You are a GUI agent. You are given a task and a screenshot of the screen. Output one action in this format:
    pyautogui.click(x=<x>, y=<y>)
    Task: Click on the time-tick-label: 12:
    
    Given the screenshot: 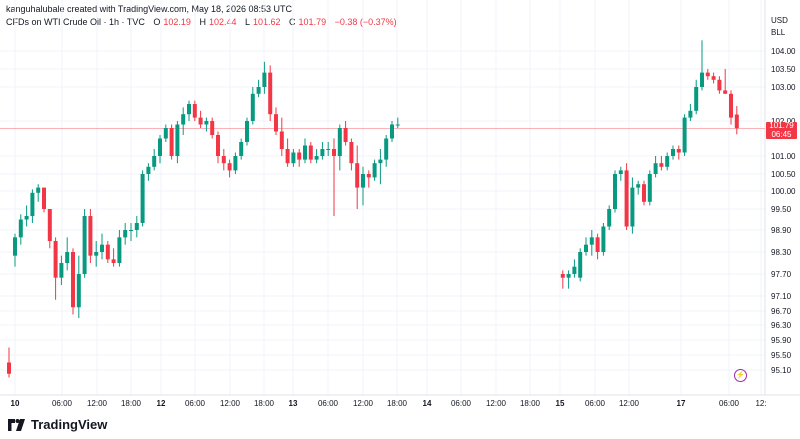 What is the action you would take?
    pyautogui.click(x=760, y=403)
    